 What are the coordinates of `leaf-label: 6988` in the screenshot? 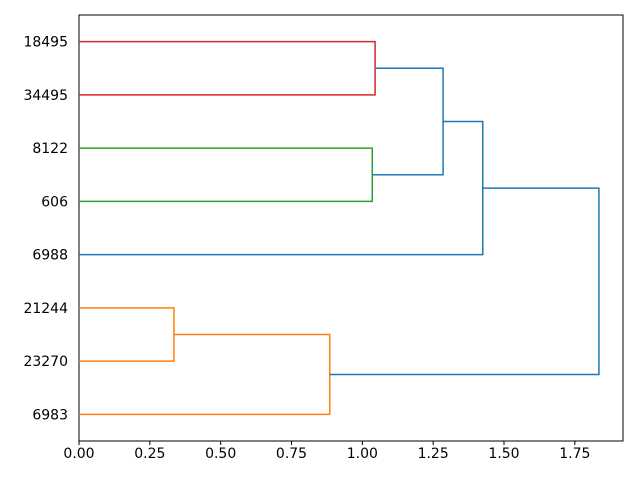 It's located at (50, 256).